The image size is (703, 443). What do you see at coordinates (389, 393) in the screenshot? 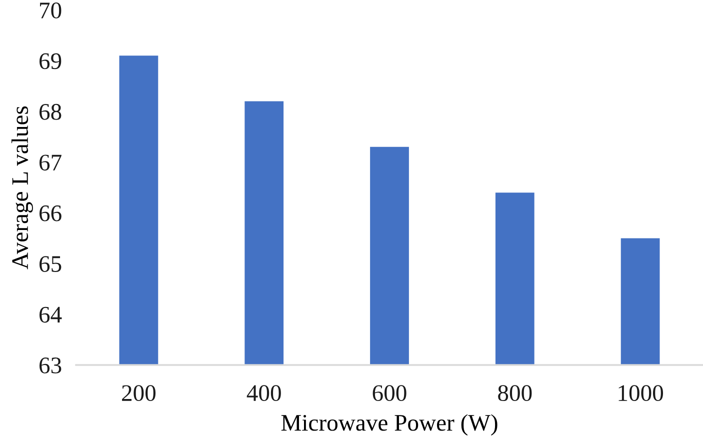
I see `x-tick-label: 600` at bounding box center [389, 393].